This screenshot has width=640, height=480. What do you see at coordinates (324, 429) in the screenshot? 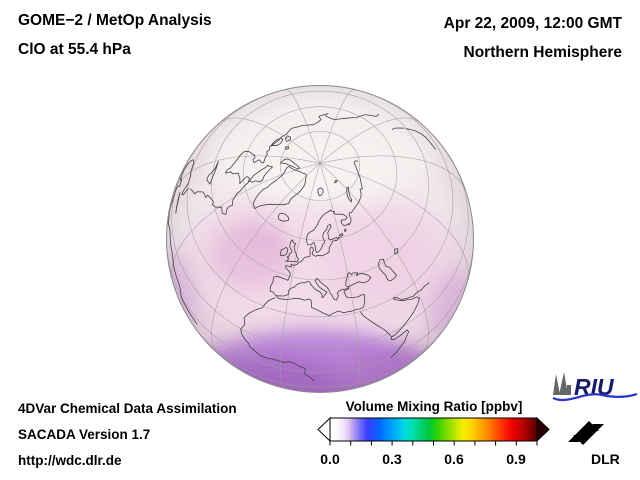
I see `colorbar-under-arrow` at bounding box center [324, 429].